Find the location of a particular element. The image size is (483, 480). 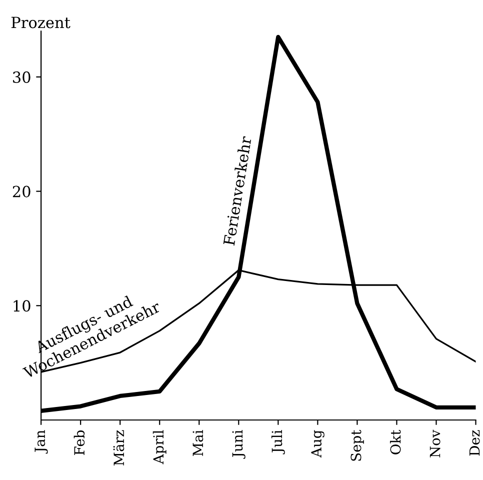

x-tick-label: April is located at coordinates (159, 447).